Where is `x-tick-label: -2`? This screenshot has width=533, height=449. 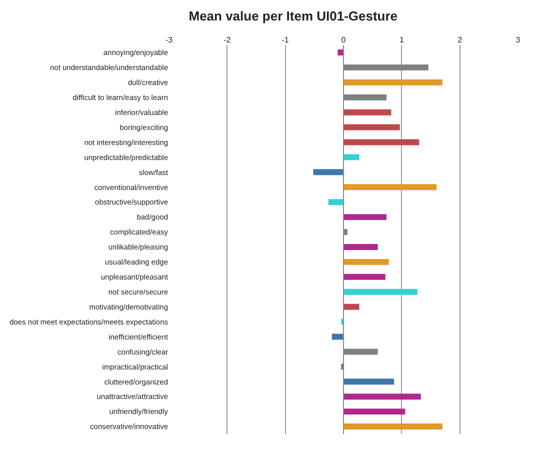 x-tick-label: -2 is located at coordinates (228, 39).